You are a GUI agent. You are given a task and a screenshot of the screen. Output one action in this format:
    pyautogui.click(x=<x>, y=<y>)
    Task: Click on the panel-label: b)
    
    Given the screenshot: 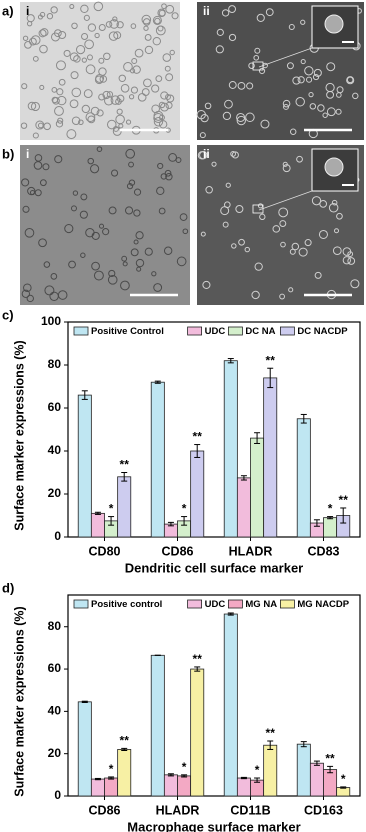 What is the action you would take?
    pyautogui.click(x=8, y=153)
    